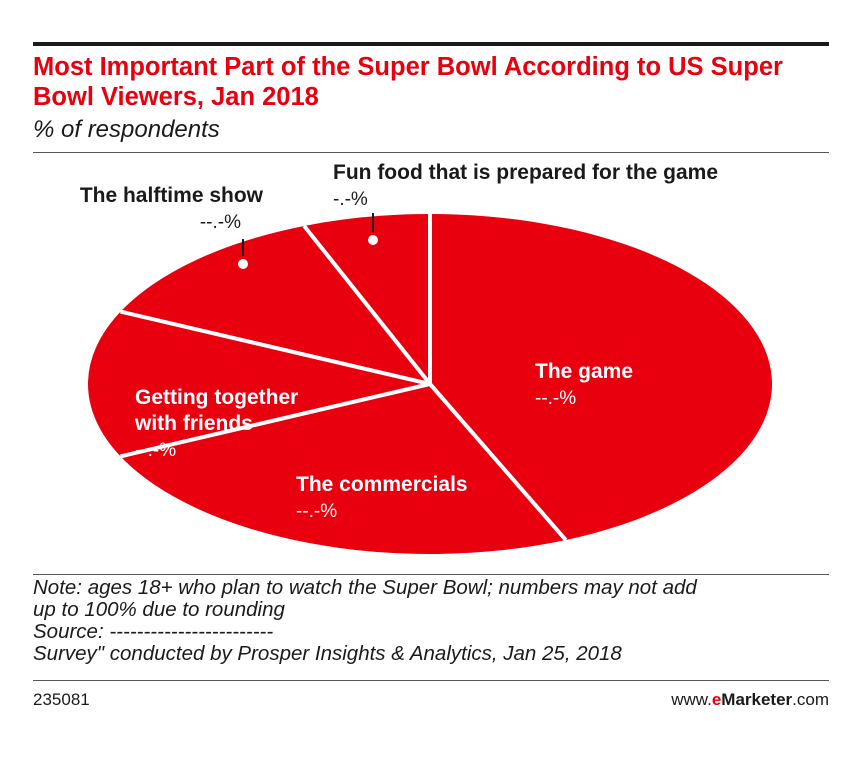 This screenshot has height=757, width=860. I want to click on slice-label-3: Getting together with friends, so click(216, 410).